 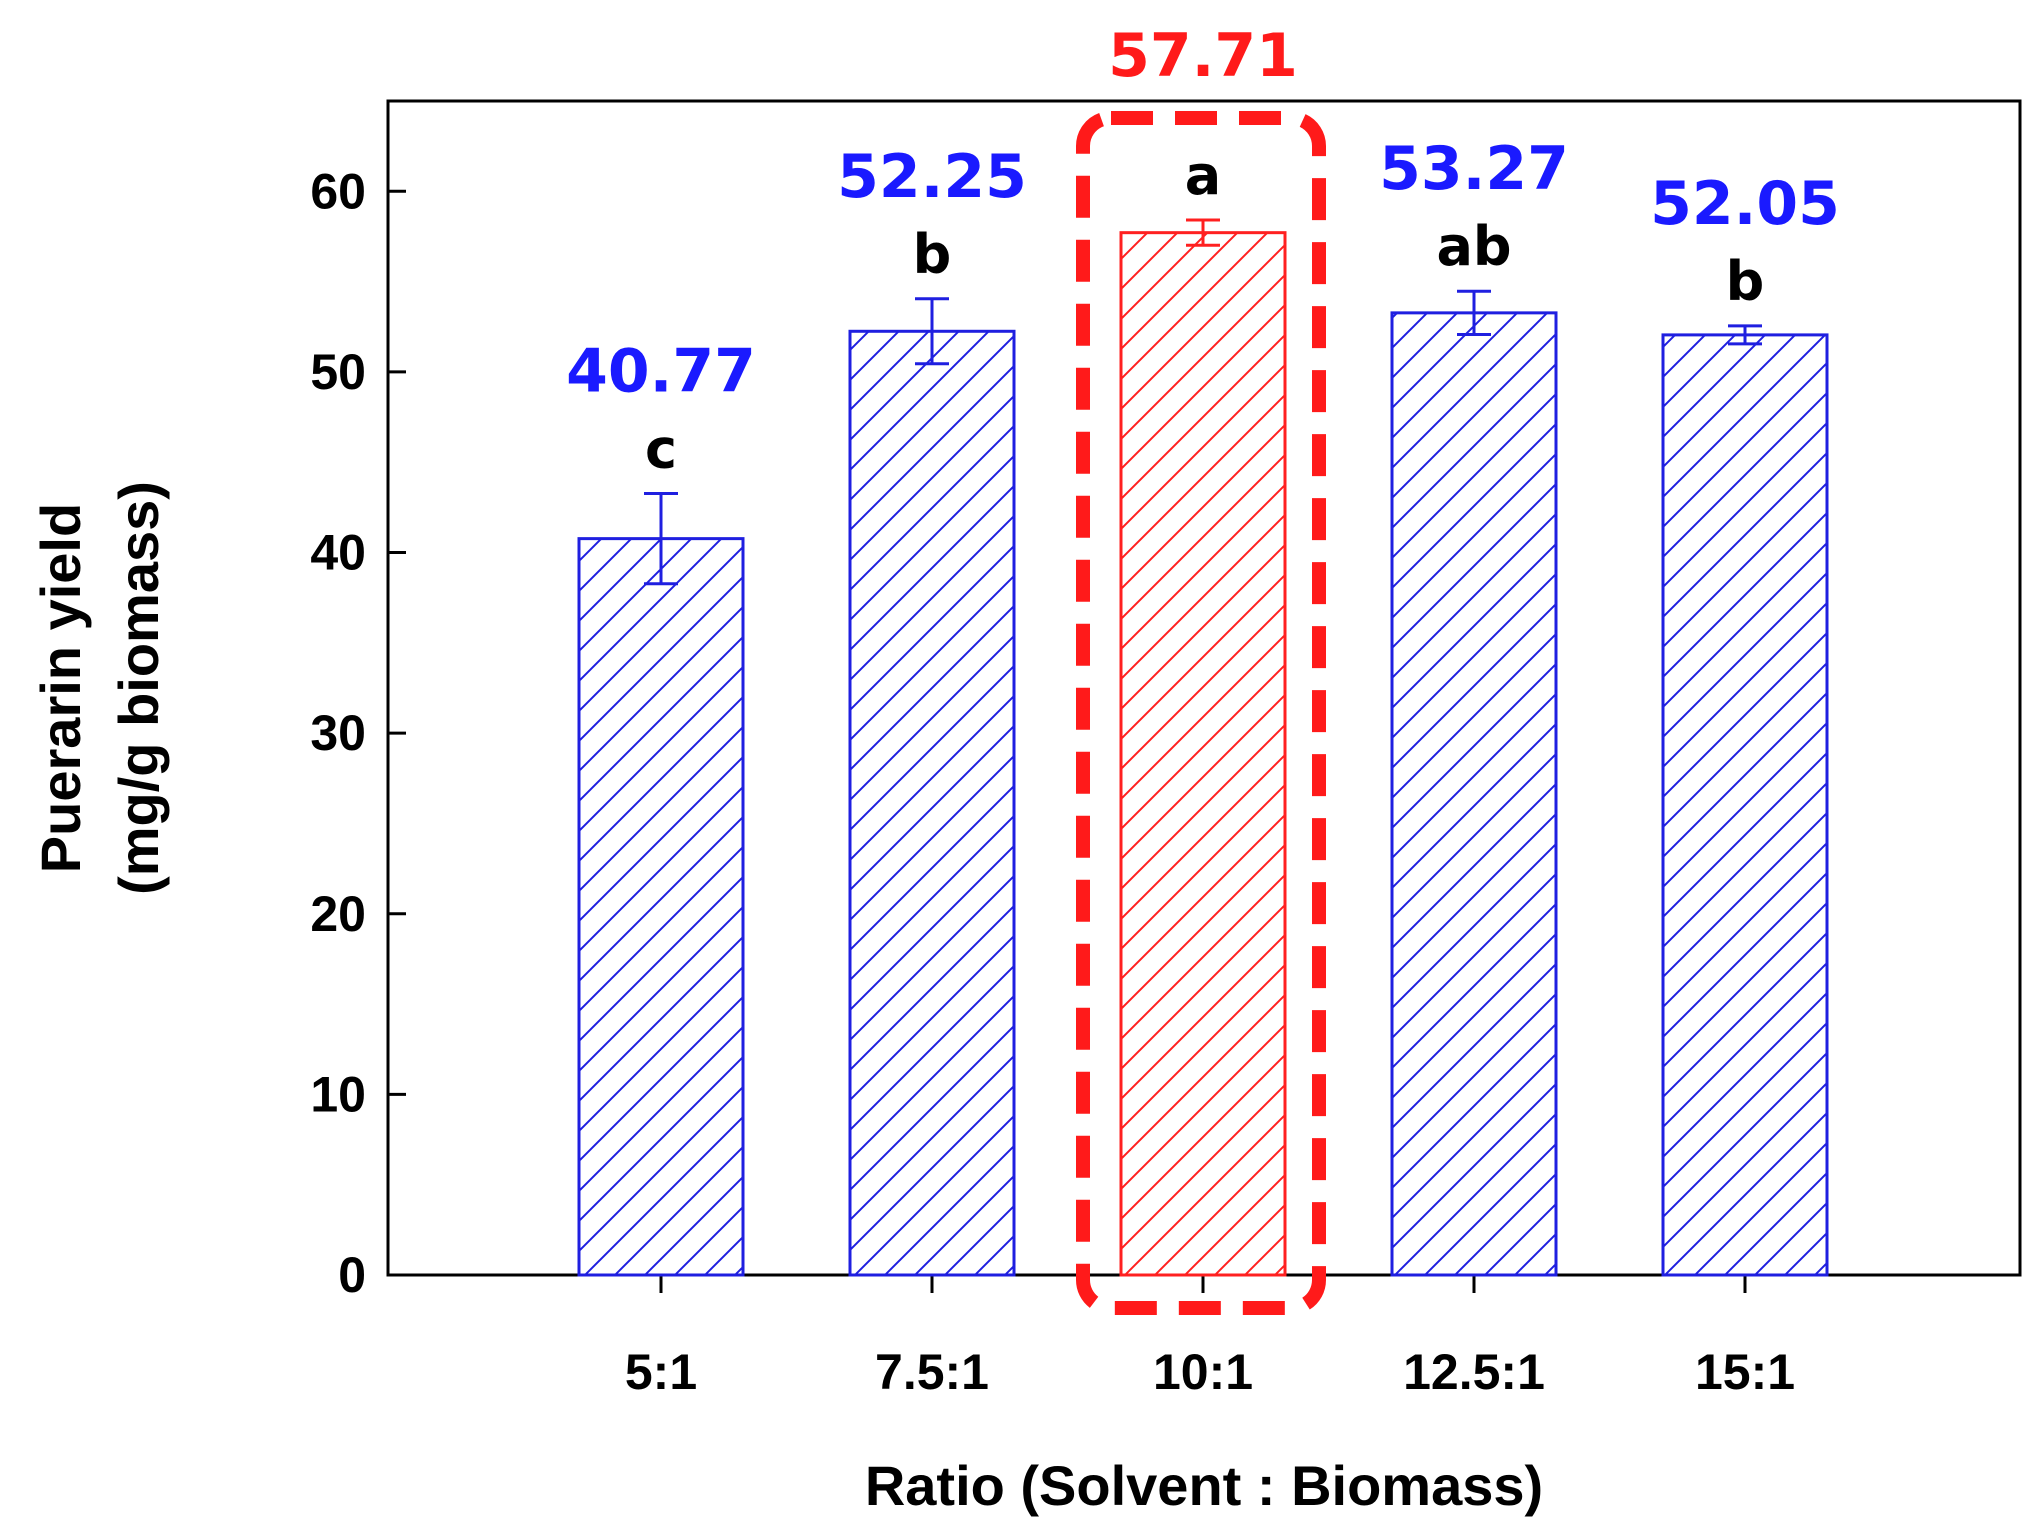 I want to click on x-tick-label: 7.5:1, so click(x=932, y=1372).